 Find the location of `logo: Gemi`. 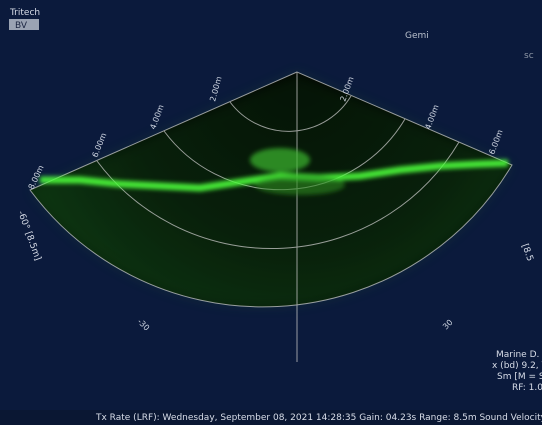

logo: Gemi is located at coordinates (417, 36).